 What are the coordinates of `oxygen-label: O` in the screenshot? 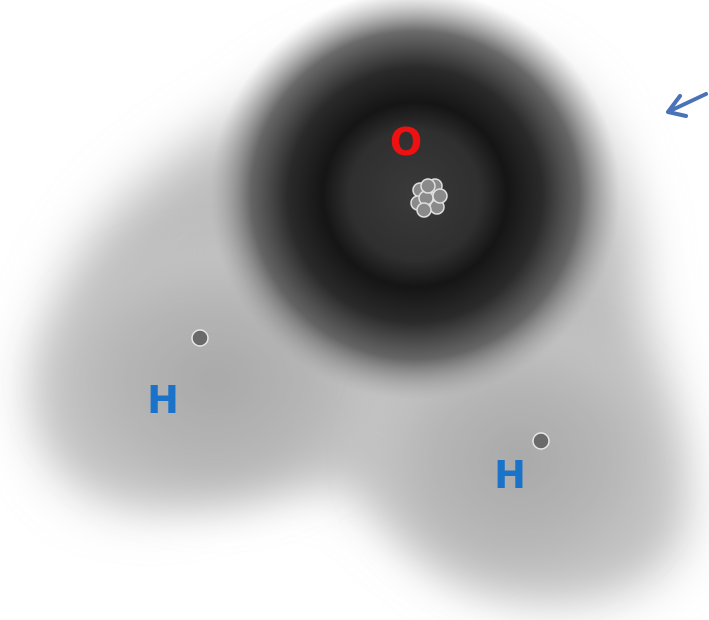 It's located at (406, 142).